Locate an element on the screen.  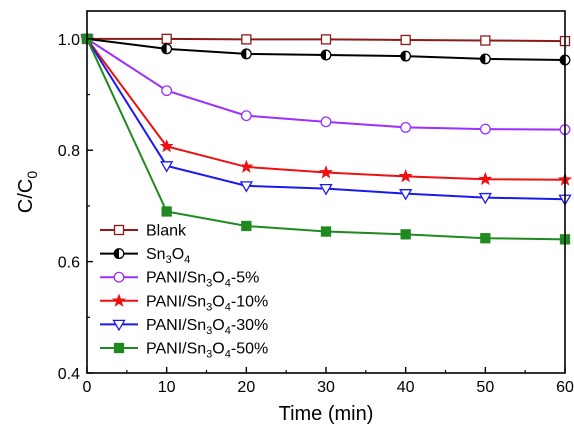
legend-item: PANI/Sn3O4-10% is located at coordinates (184, 303).